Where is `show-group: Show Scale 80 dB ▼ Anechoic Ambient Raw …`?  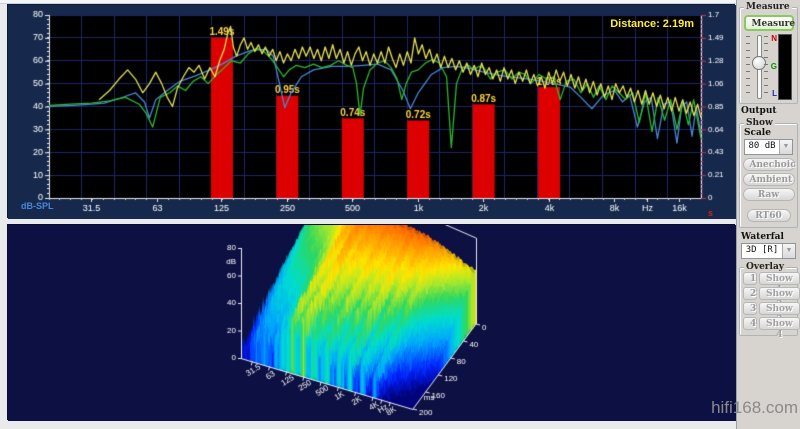
show-group: Show Scale 80 dB ▼ Anechoic Ambient Raw … is located at coordinates (768, 173).